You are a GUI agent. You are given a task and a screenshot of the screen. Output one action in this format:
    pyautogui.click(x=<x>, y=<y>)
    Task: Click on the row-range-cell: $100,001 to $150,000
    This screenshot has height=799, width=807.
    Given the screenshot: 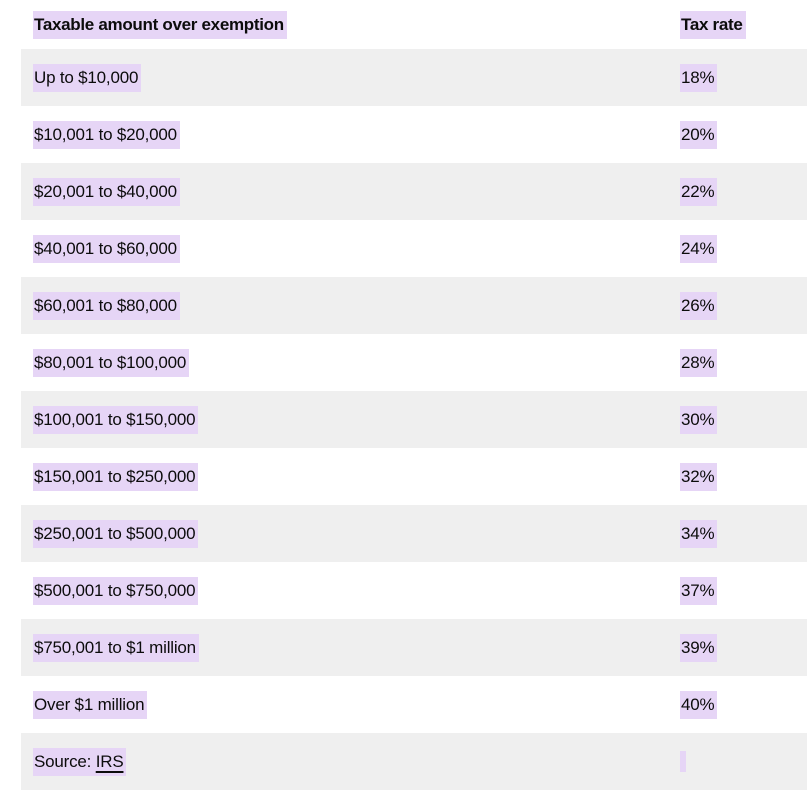 What is the action you would take?
    pyautogui.click(x=110, y=419)
    